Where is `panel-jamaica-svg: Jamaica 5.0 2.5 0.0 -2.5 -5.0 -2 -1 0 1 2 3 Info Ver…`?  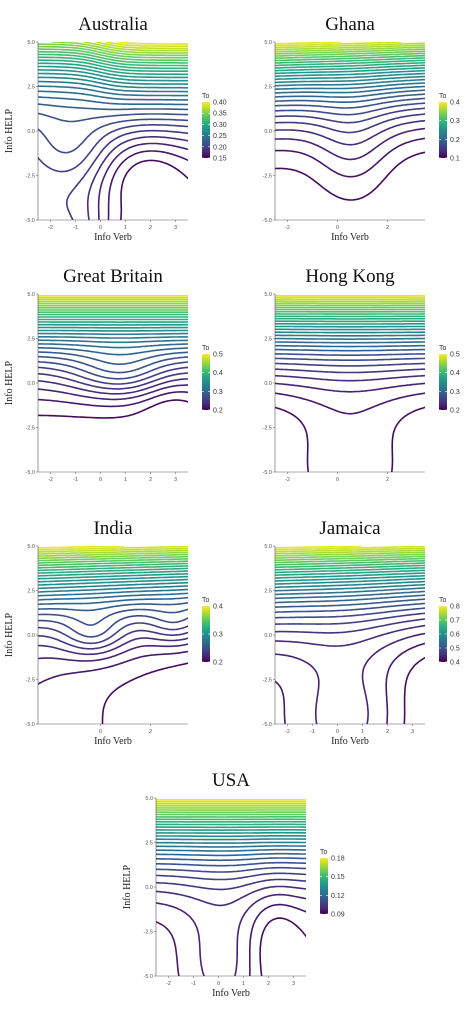 panel-jamaica-svg: Jamaica 5.0 2.5 0.0 -2.5 -5.0 -2 -1 0 1 2 3 Info Ver… is located at coordinates (361, 632).